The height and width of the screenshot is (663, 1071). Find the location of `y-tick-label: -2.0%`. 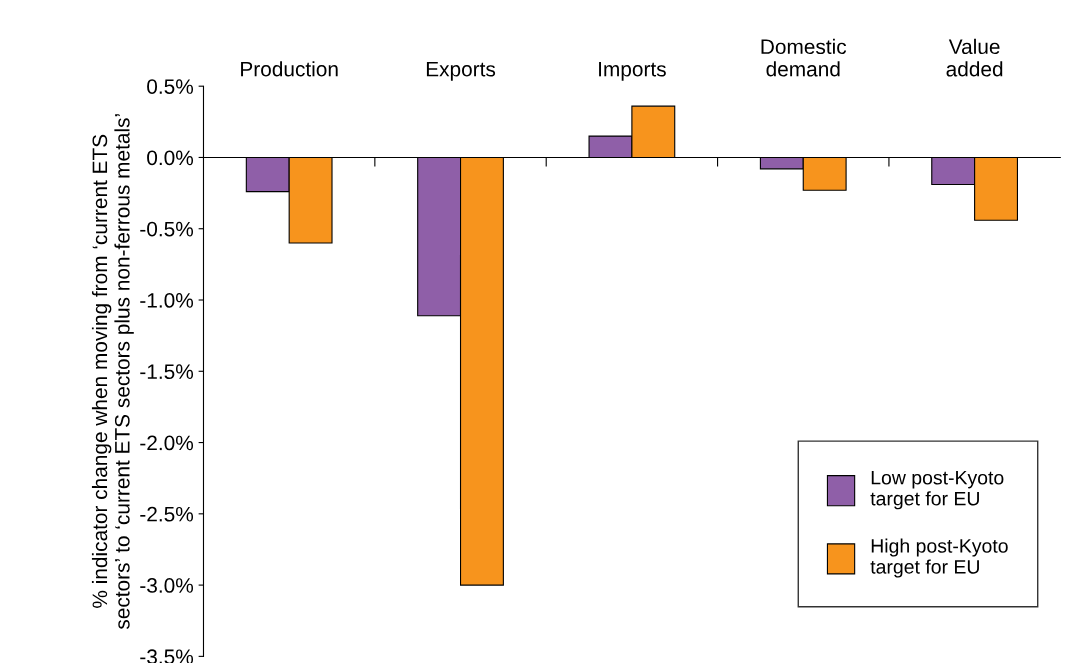

y-tick-label: -2.0% is located at coordinates (167, 443).